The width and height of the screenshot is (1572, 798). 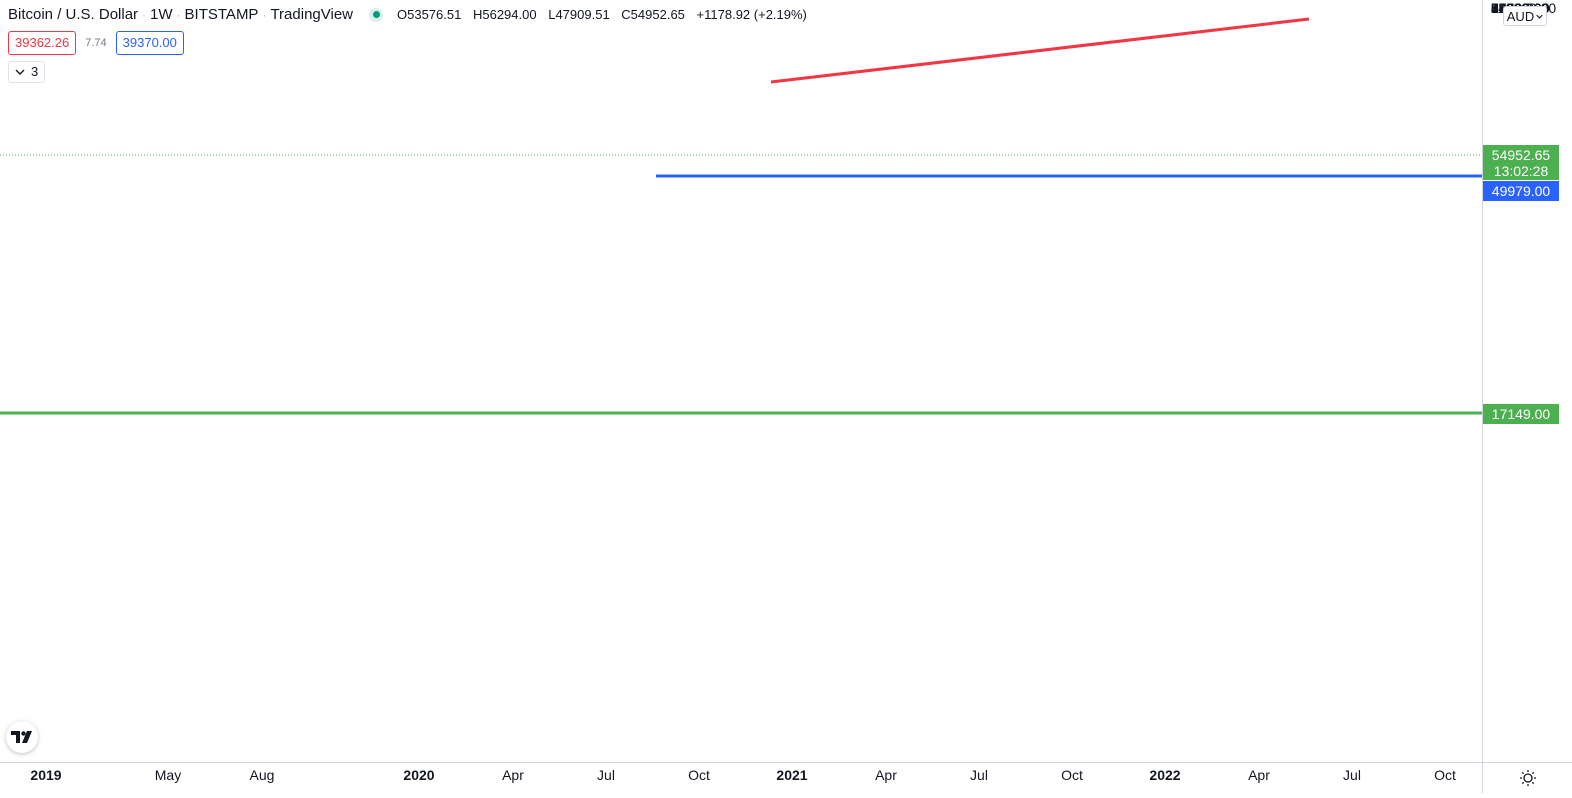 I want to click on time-axis-label: 2021, so click(x=791, y=775).